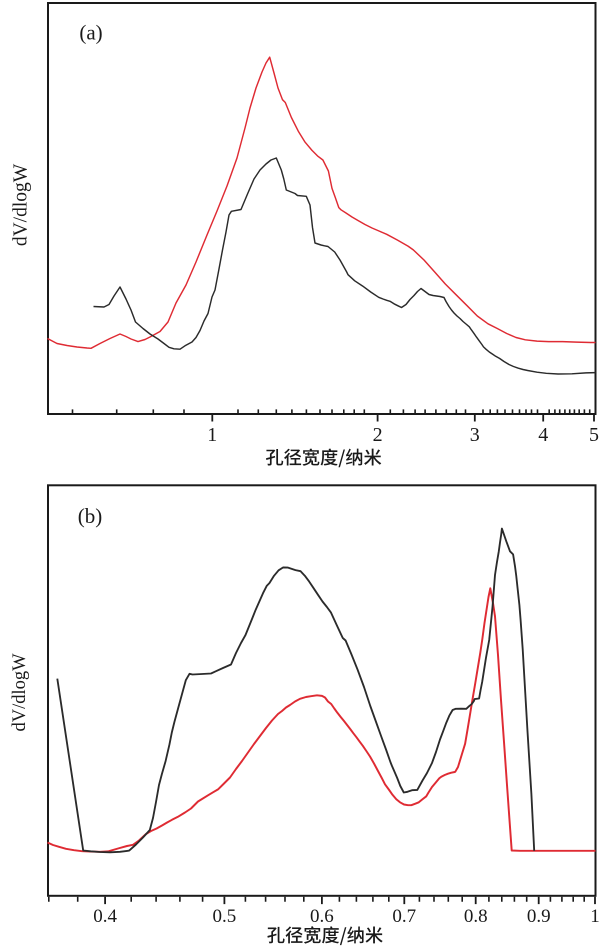  I want to click on svg-text: 2, so click(378, 435).